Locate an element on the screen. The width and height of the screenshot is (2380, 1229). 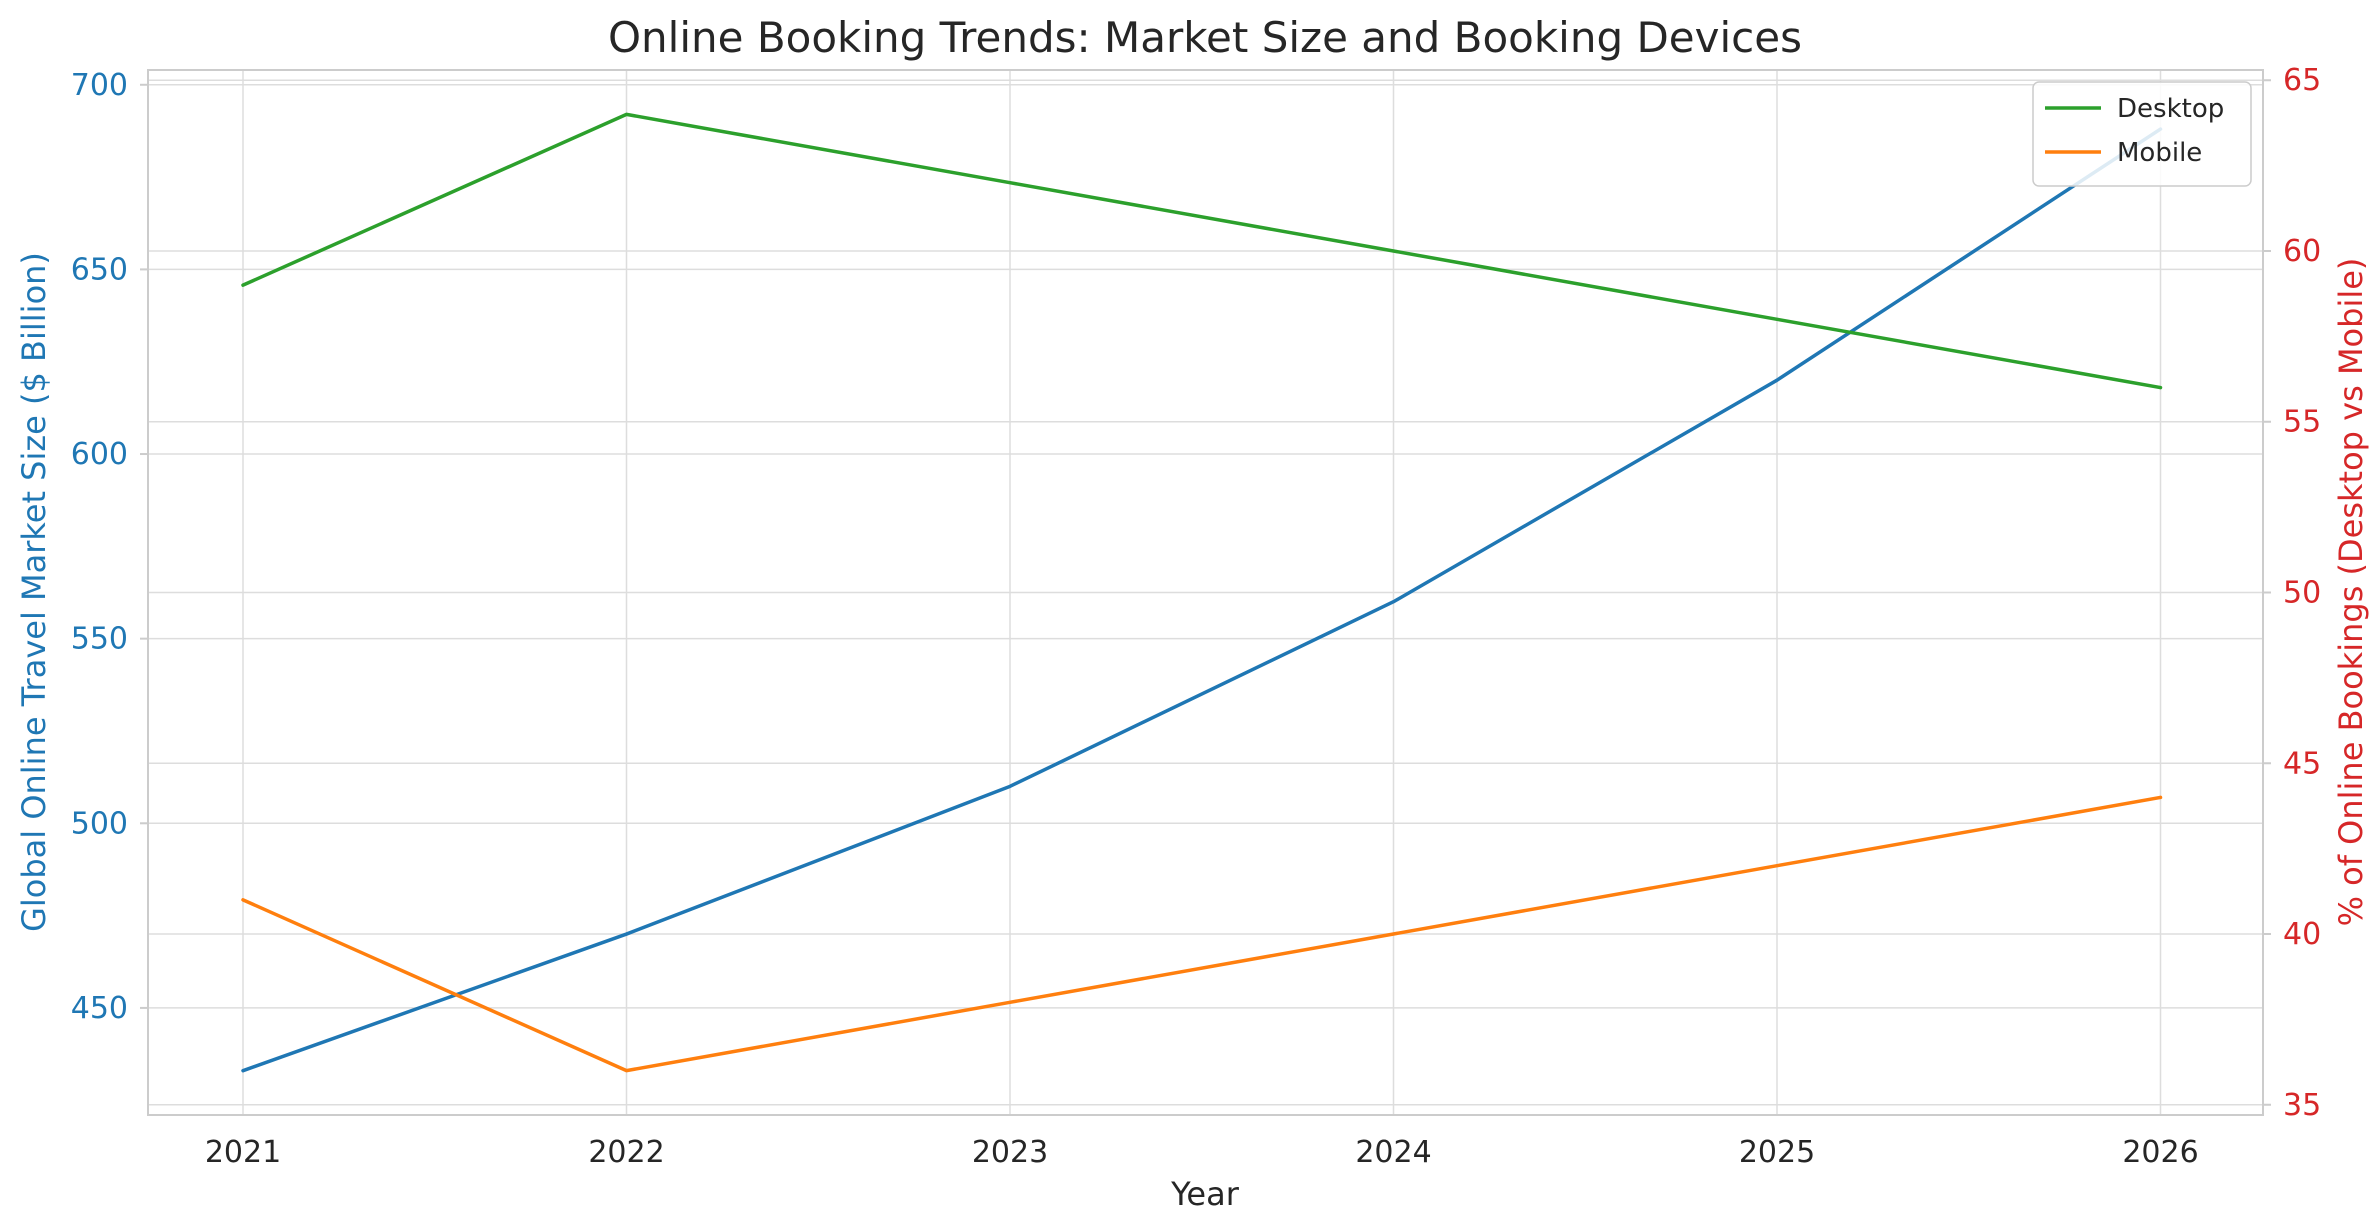
right-y-tick-label: 40 is located at coordinates (2302, 934).